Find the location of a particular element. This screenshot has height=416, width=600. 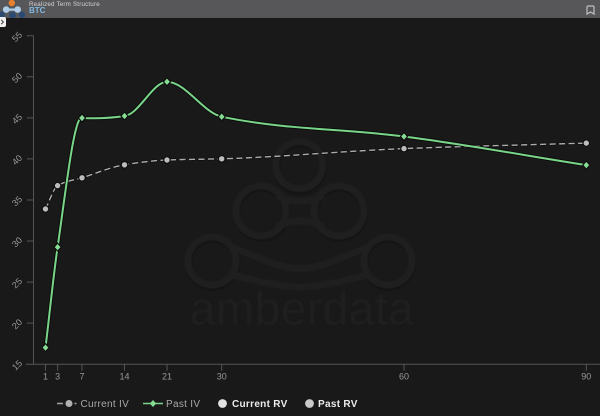

svg-text: Past RV is located at coordinates (338, 404).